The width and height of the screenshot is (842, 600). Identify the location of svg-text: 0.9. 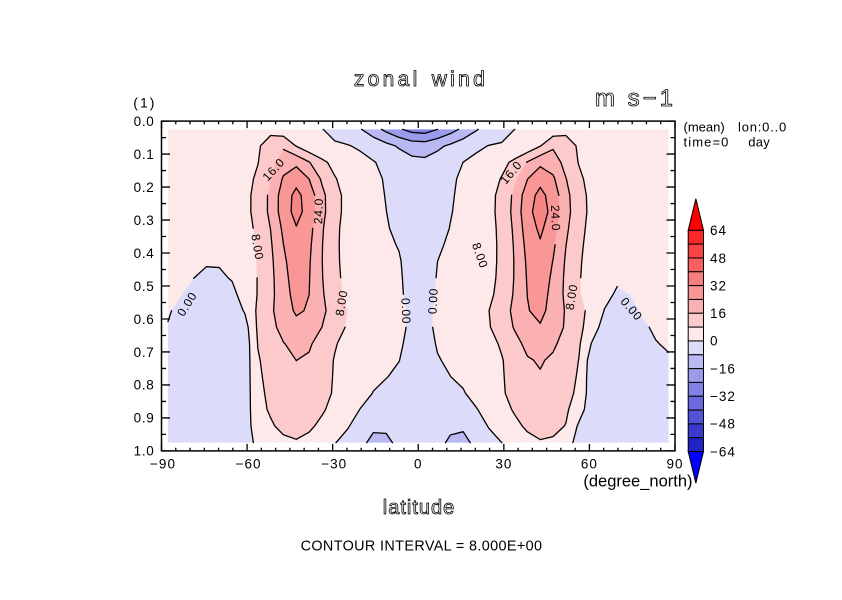
(144, 418).